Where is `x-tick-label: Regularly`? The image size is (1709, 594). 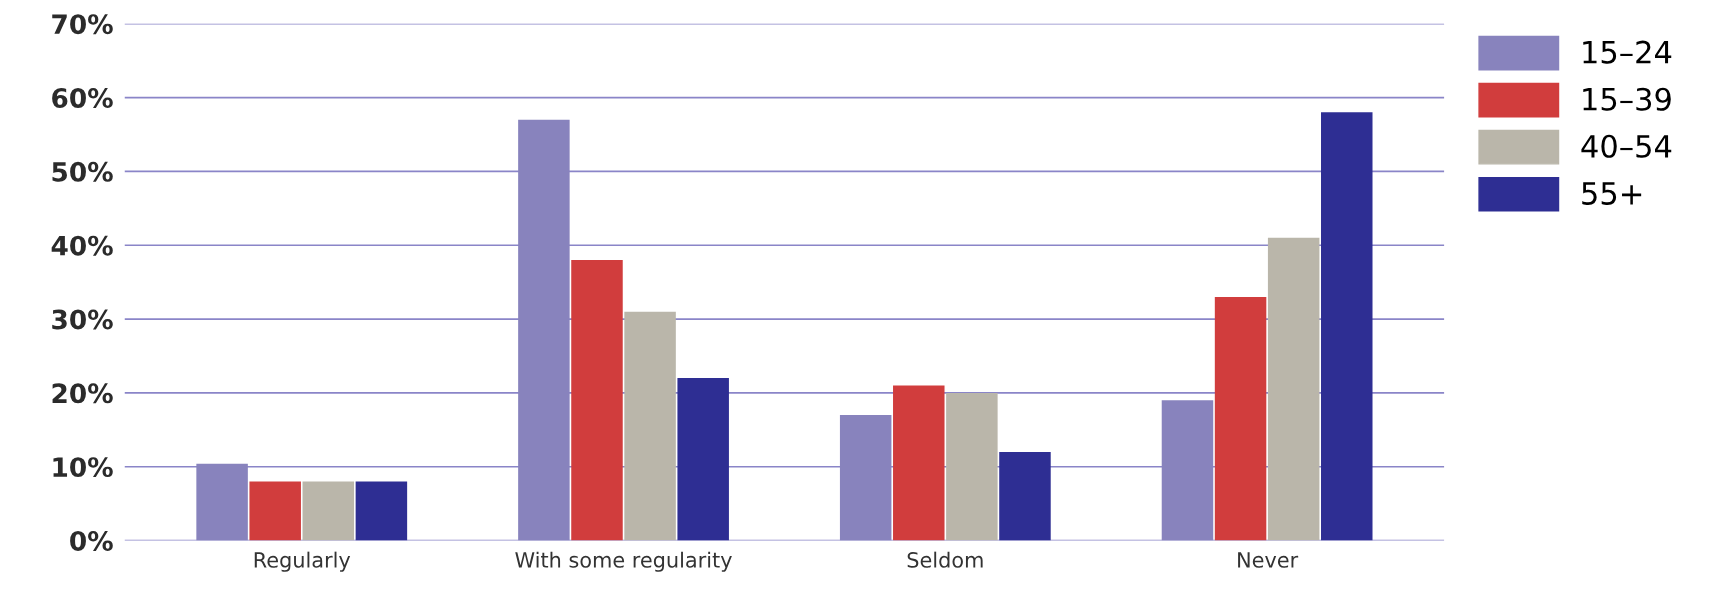 x-tick-label: Regularly is located at coordinates (302, 561).